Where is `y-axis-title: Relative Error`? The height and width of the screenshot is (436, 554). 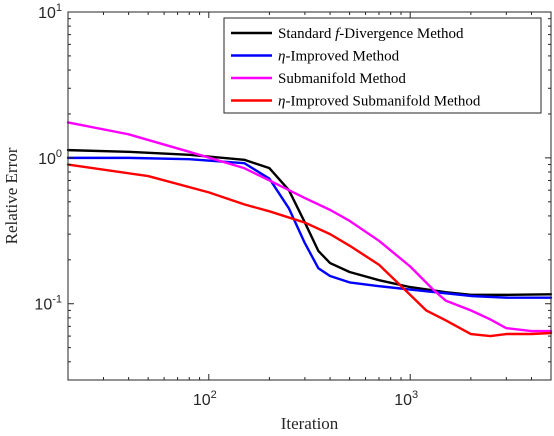 y-axis-title: Relative Error is located at coordinates (11, 195).